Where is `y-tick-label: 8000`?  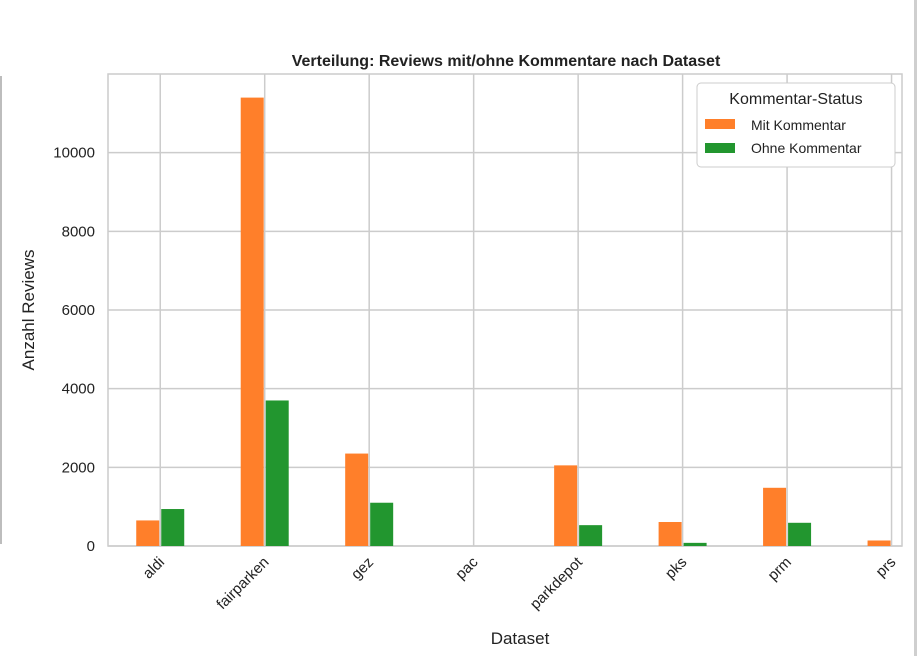
y-tick-label: 8000 is located at coordinates (78, 231).